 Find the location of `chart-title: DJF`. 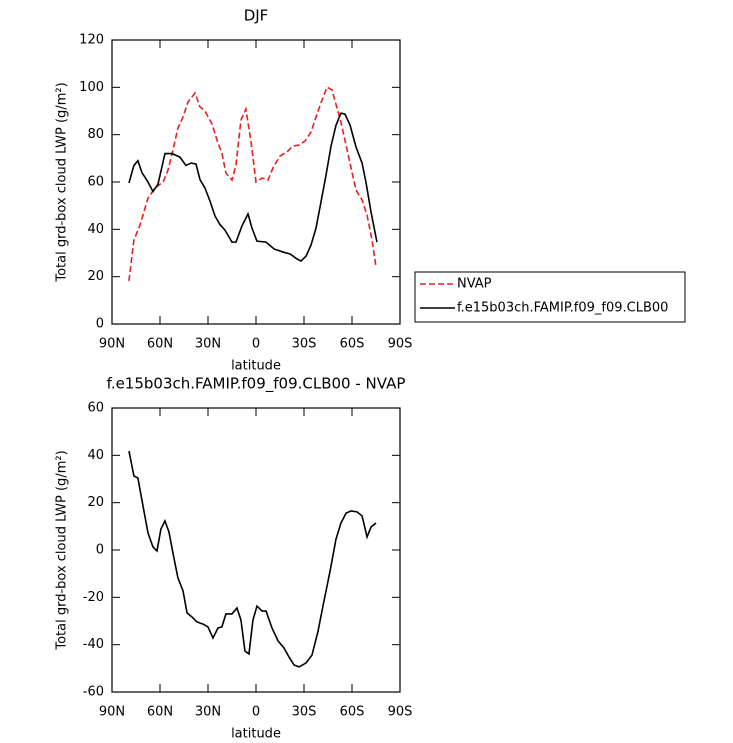

chart-title: DJF is located at coordinates (256, 16).